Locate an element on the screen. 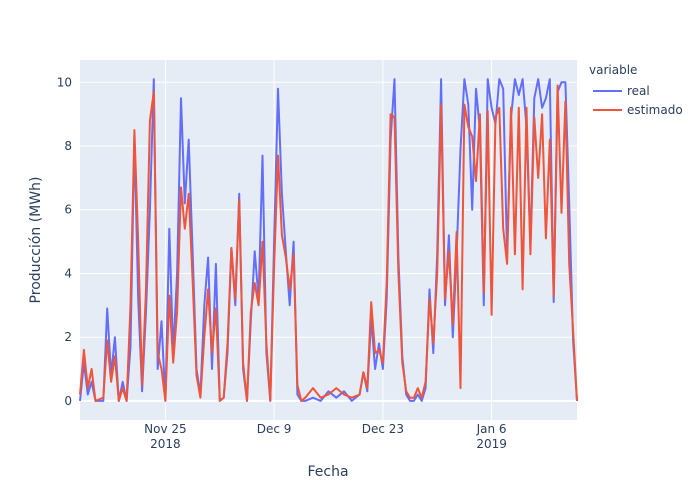 This screenshot has width=700, height=500. legend-label-estimado: estimado is located at coordinates (655, 110).